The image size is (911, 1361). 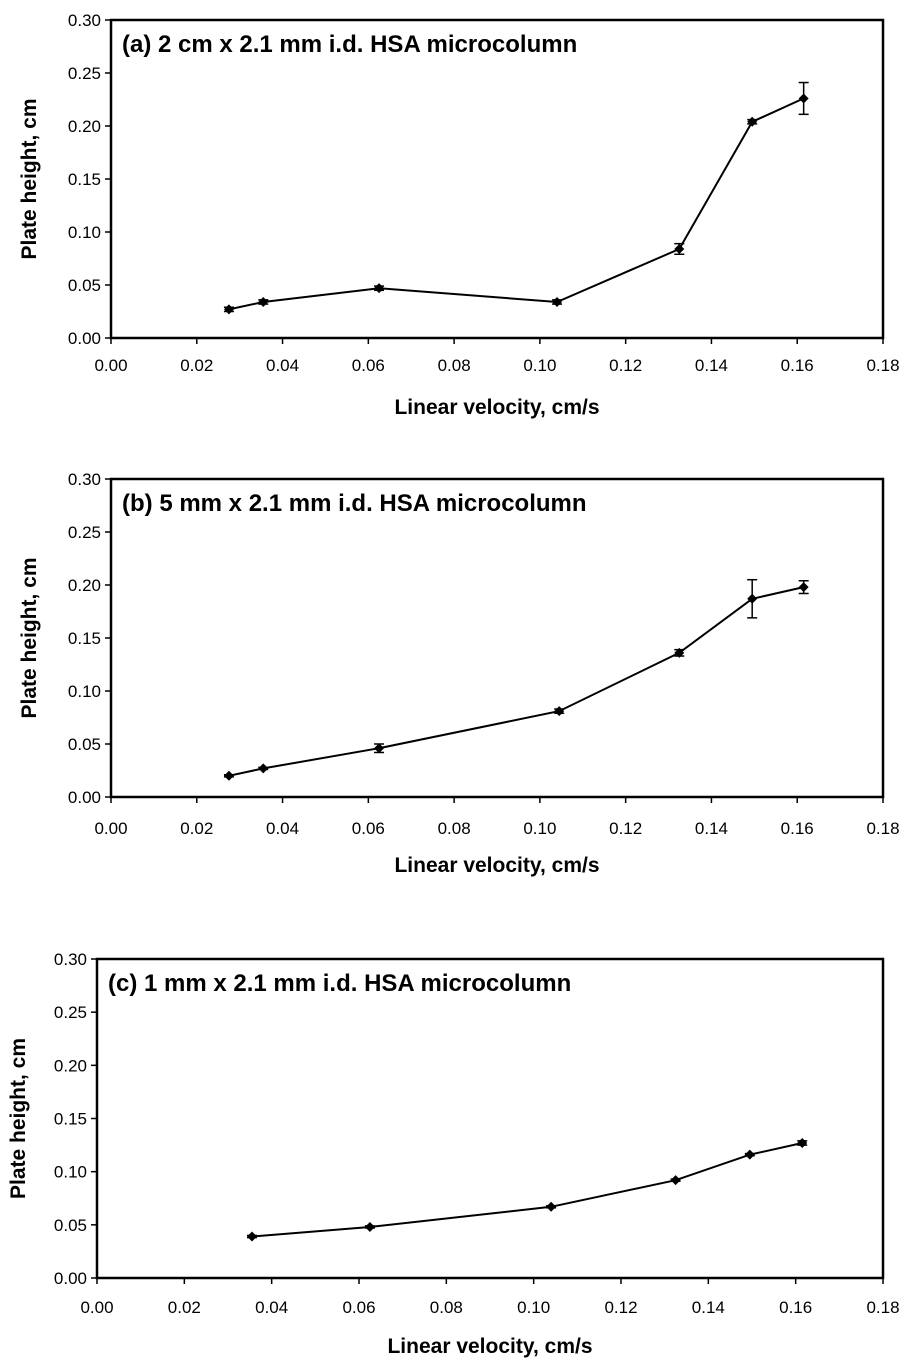 I want to click on panel-title: (c) 1 mm x 2.1 mm i.d. HSA microcolumn, so click(x=339, y=983).